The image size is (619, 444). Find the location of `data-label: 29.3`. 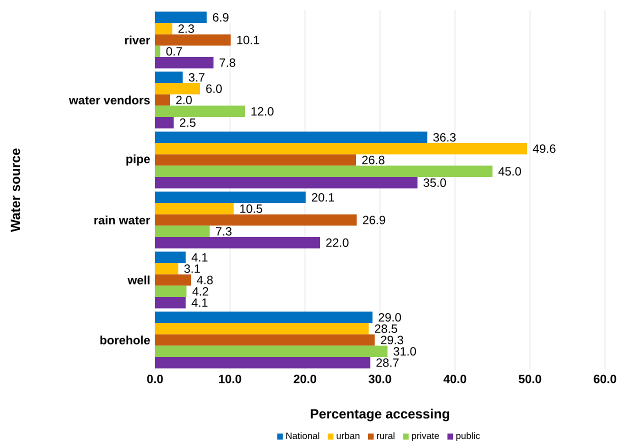

data-label: 29.3 is located at coordinates (392, 340).